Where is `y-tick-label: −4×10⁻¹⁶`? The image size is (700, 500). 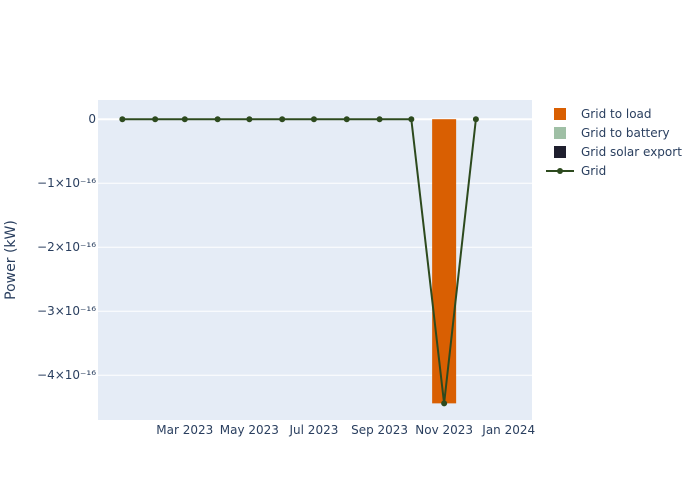 y-tick-label: −4×10⁻¹⁶ is located at coordinates (66, 375).